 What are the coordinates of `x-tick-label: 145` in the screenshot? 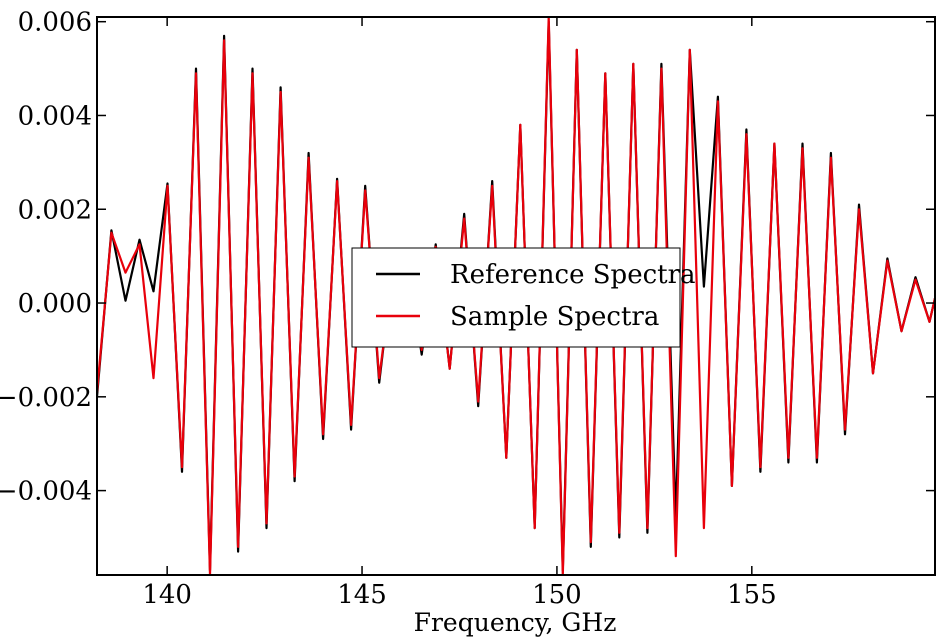 It's located at (362, 595).